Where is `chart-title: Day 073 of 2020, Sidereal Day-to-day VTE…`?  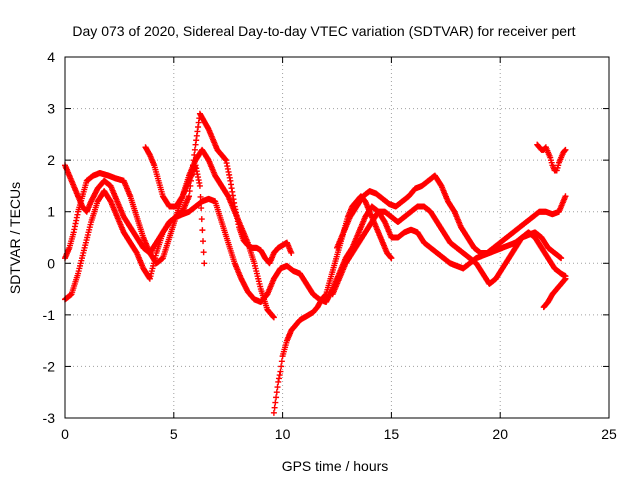
chart-title: Day 073 of 2020, Sidereal Day-to-day VTE… is located at coordinates (323, 31).